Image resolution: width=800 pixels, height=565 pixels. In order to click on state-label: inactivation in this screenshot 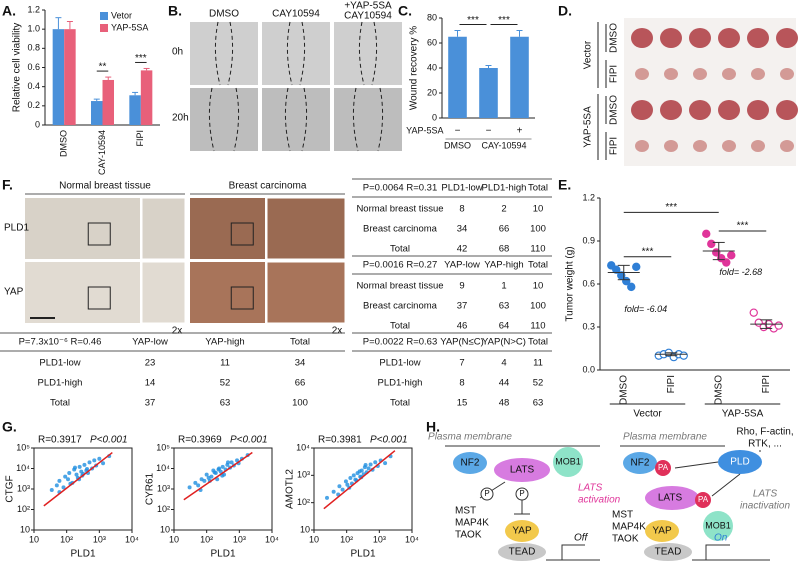, I will do `click(765, 506)`.